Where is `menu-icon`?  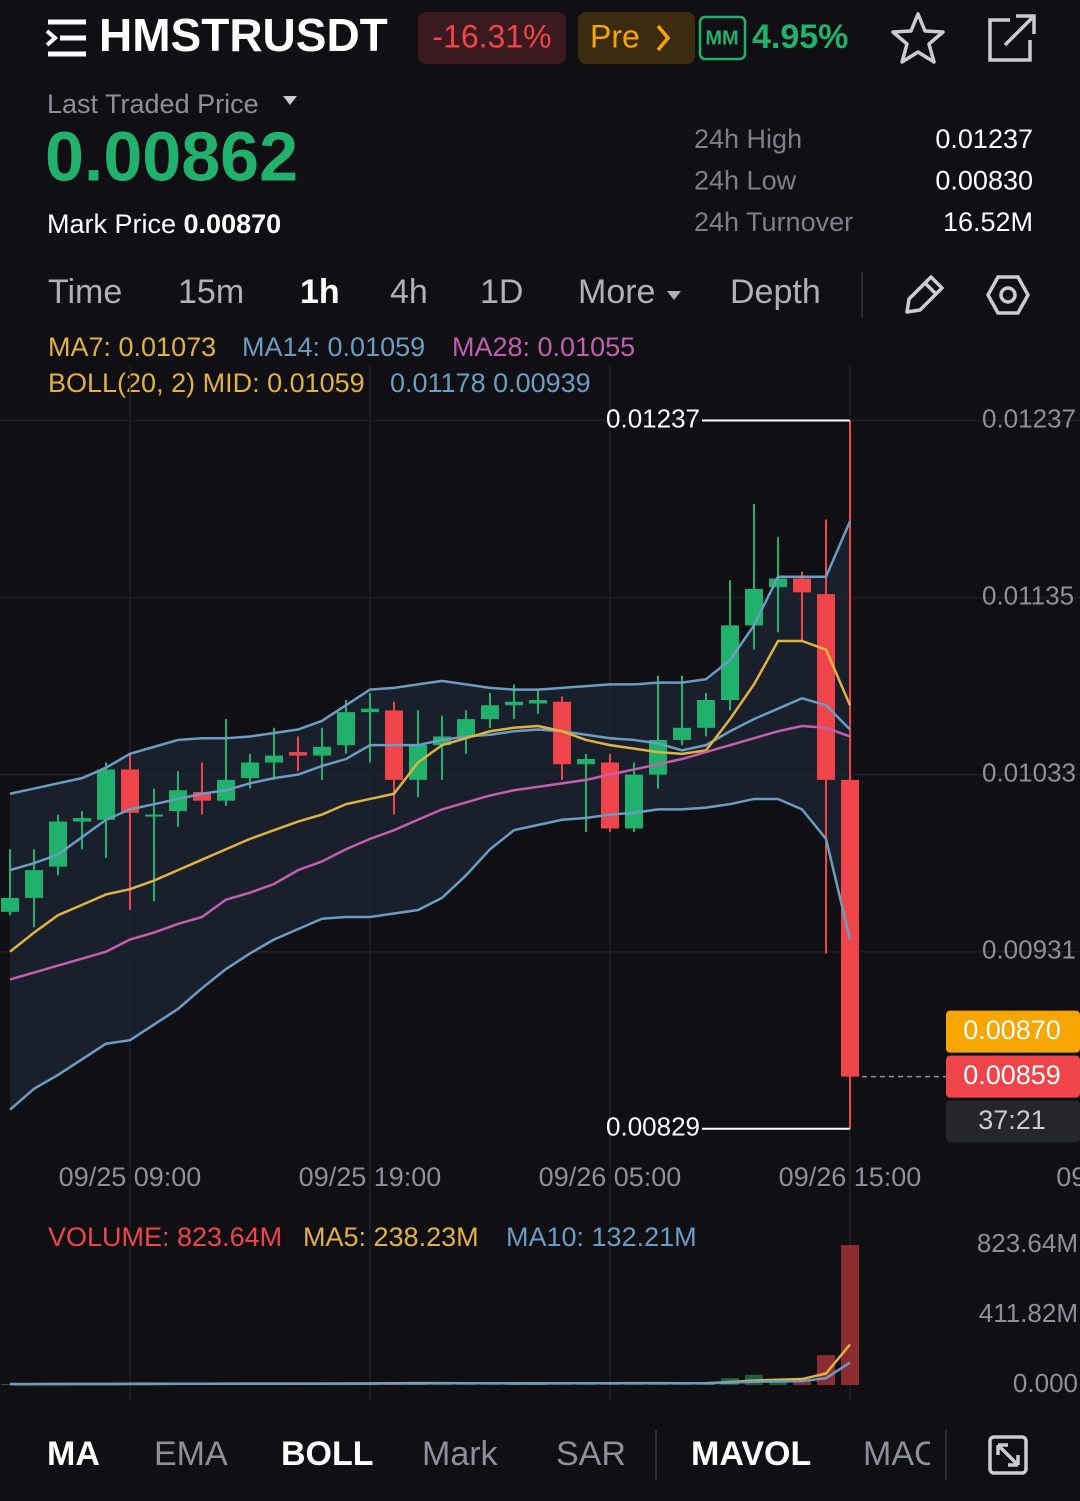 menu-icon is located at coordinates (65, 38).